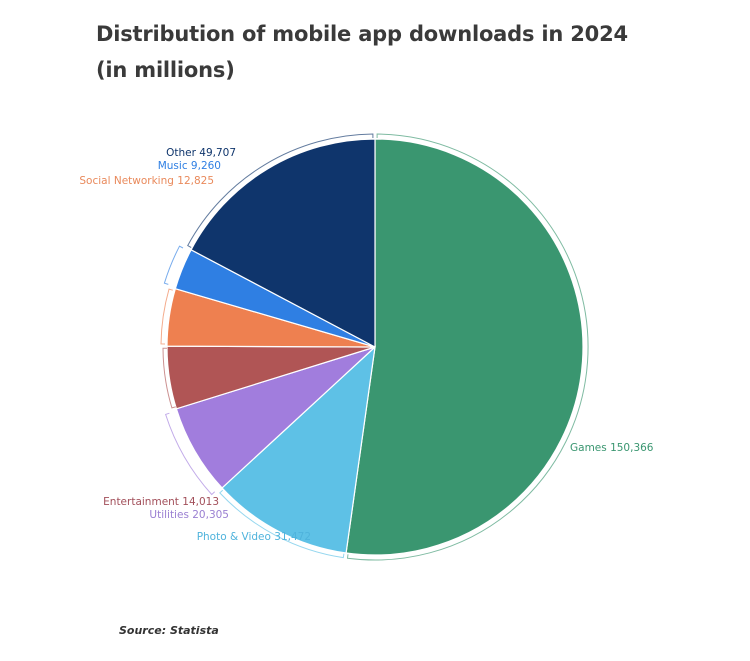 The width and height of the screenshot is (750, 661). What do you see at coordinates (201, 153) in the screenshot?
I see `slice-label-other: Other 49,707` at bounding box center [201, 153].